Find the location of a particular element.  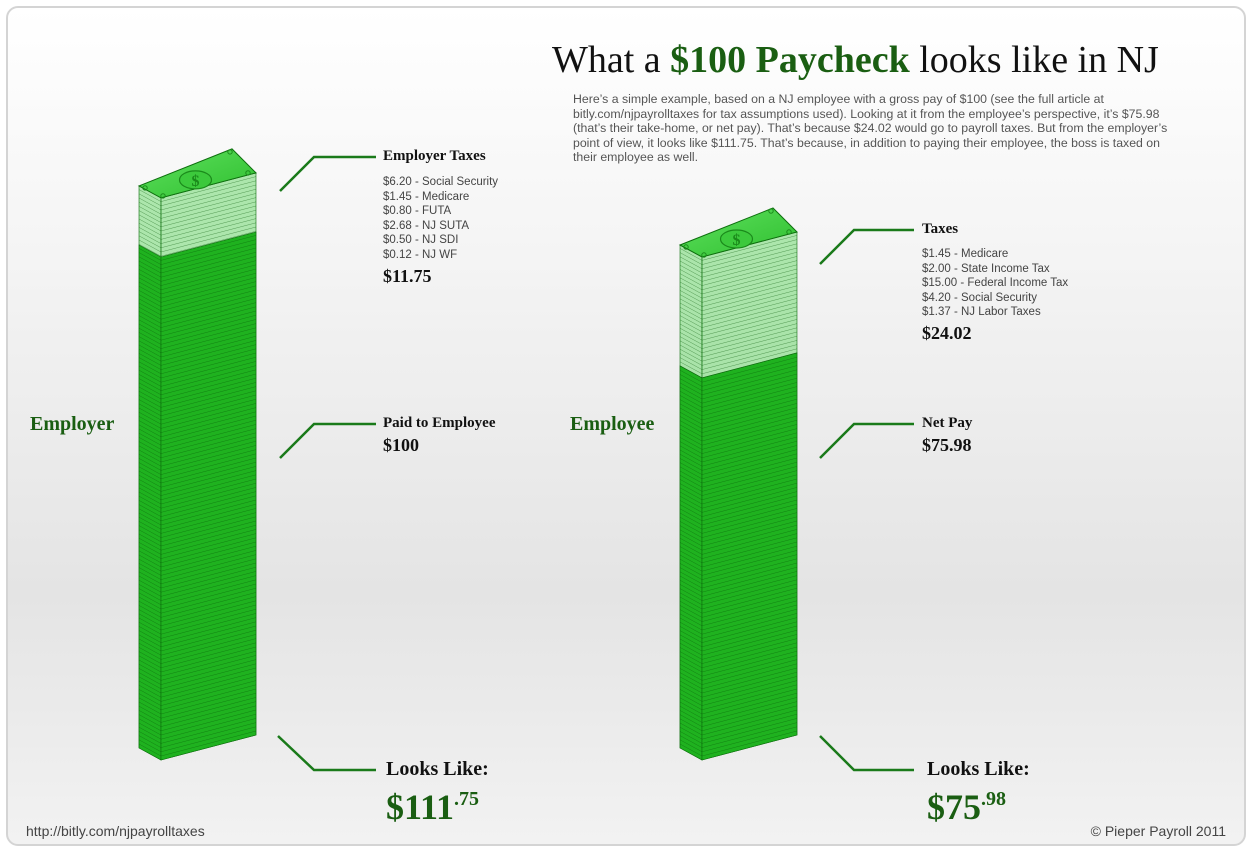

employee-amount-cents: .98 is located at coordinates (993, 799).